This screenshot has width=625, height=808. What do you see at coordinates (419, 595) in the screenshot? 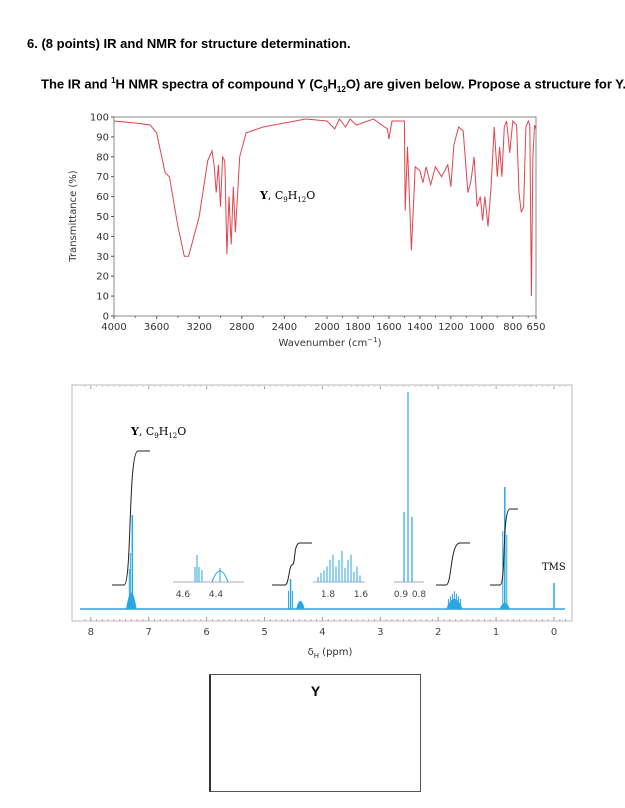
I see `inset-tick-label: 0.8` at bounding box center [419, 595].